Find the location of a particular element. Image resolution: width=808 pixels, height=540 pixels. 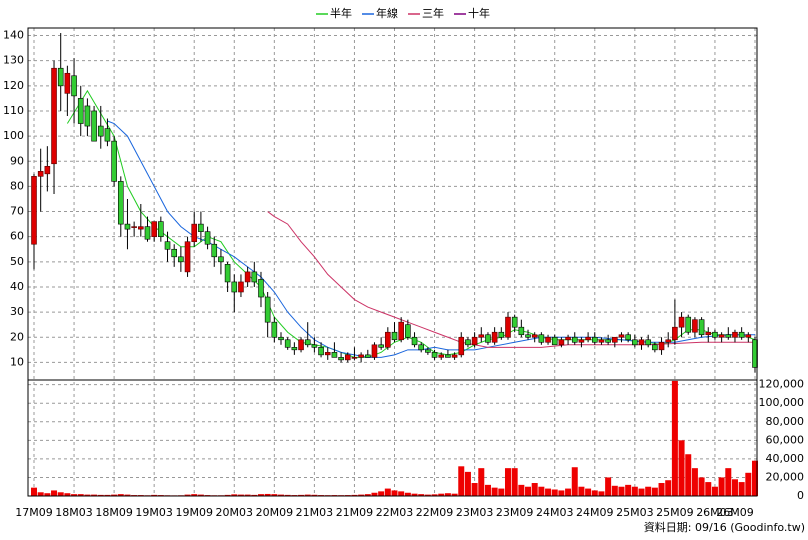

y-tick-label: 120 is located at coordinates (13, 85).